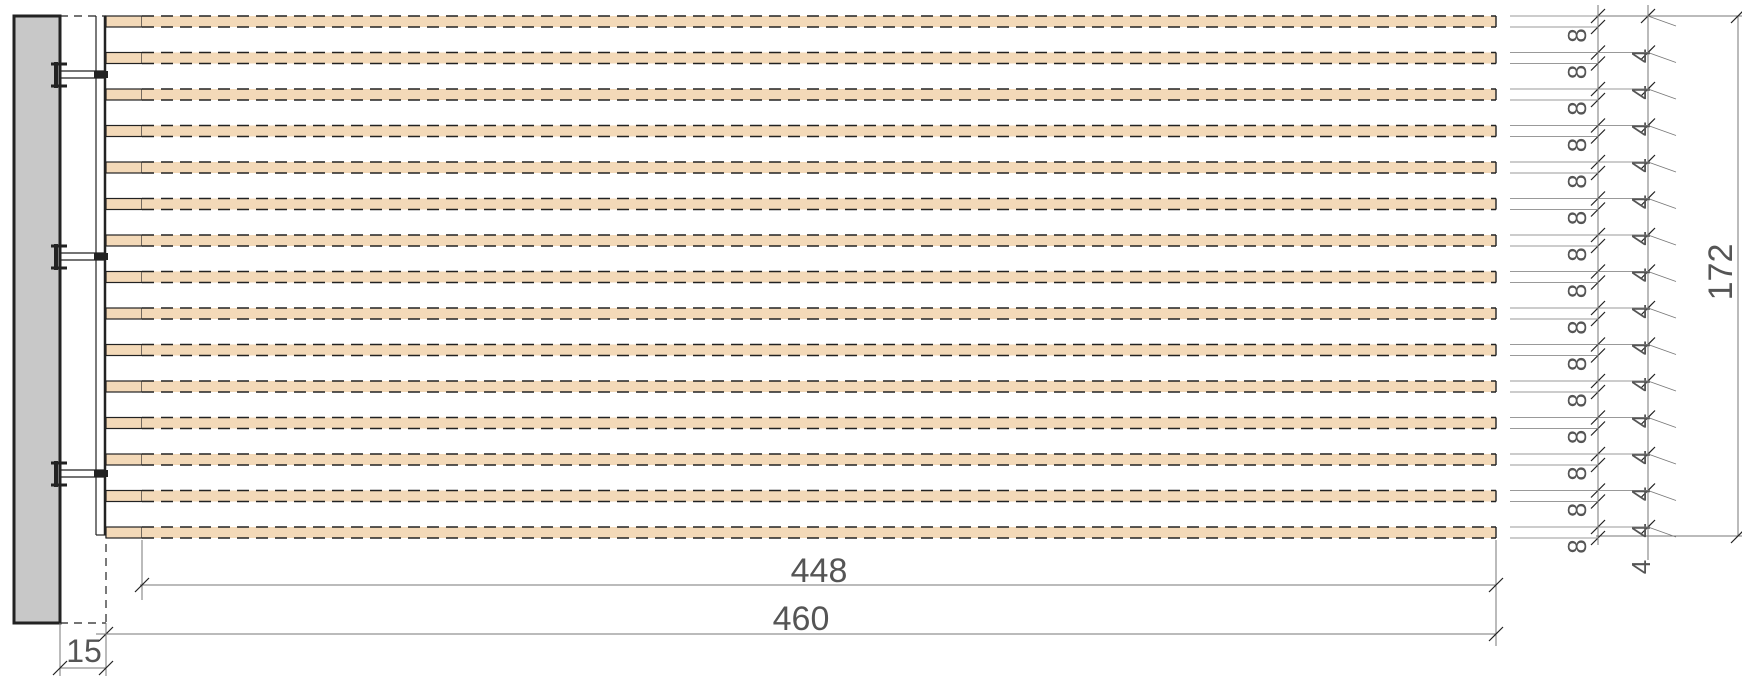  What do you see at coordinates (84, 651) in the screenshot?
I see `dim-wall-offset: 15` at bounding box center [84, 651].